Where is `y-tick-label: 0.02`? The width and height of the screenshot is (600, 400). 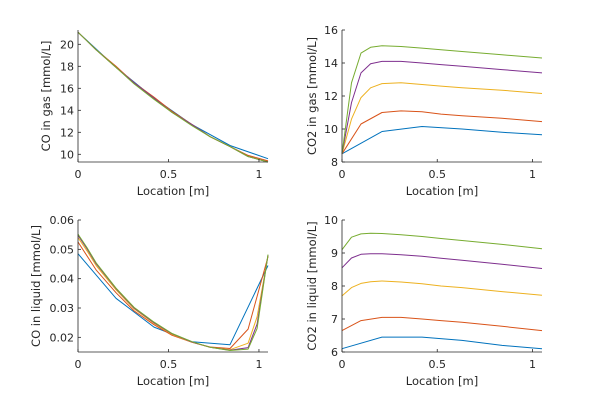 y-tick-label: 0.02 is located at coordinates (62, 337).